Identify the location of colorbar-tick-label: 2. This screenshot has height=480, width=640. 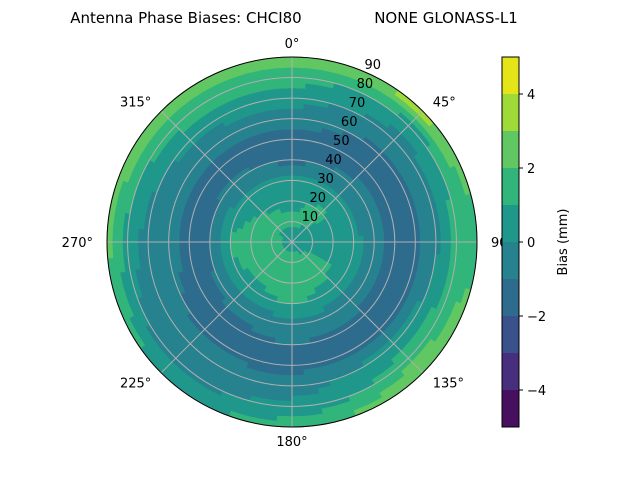
(531, 169).